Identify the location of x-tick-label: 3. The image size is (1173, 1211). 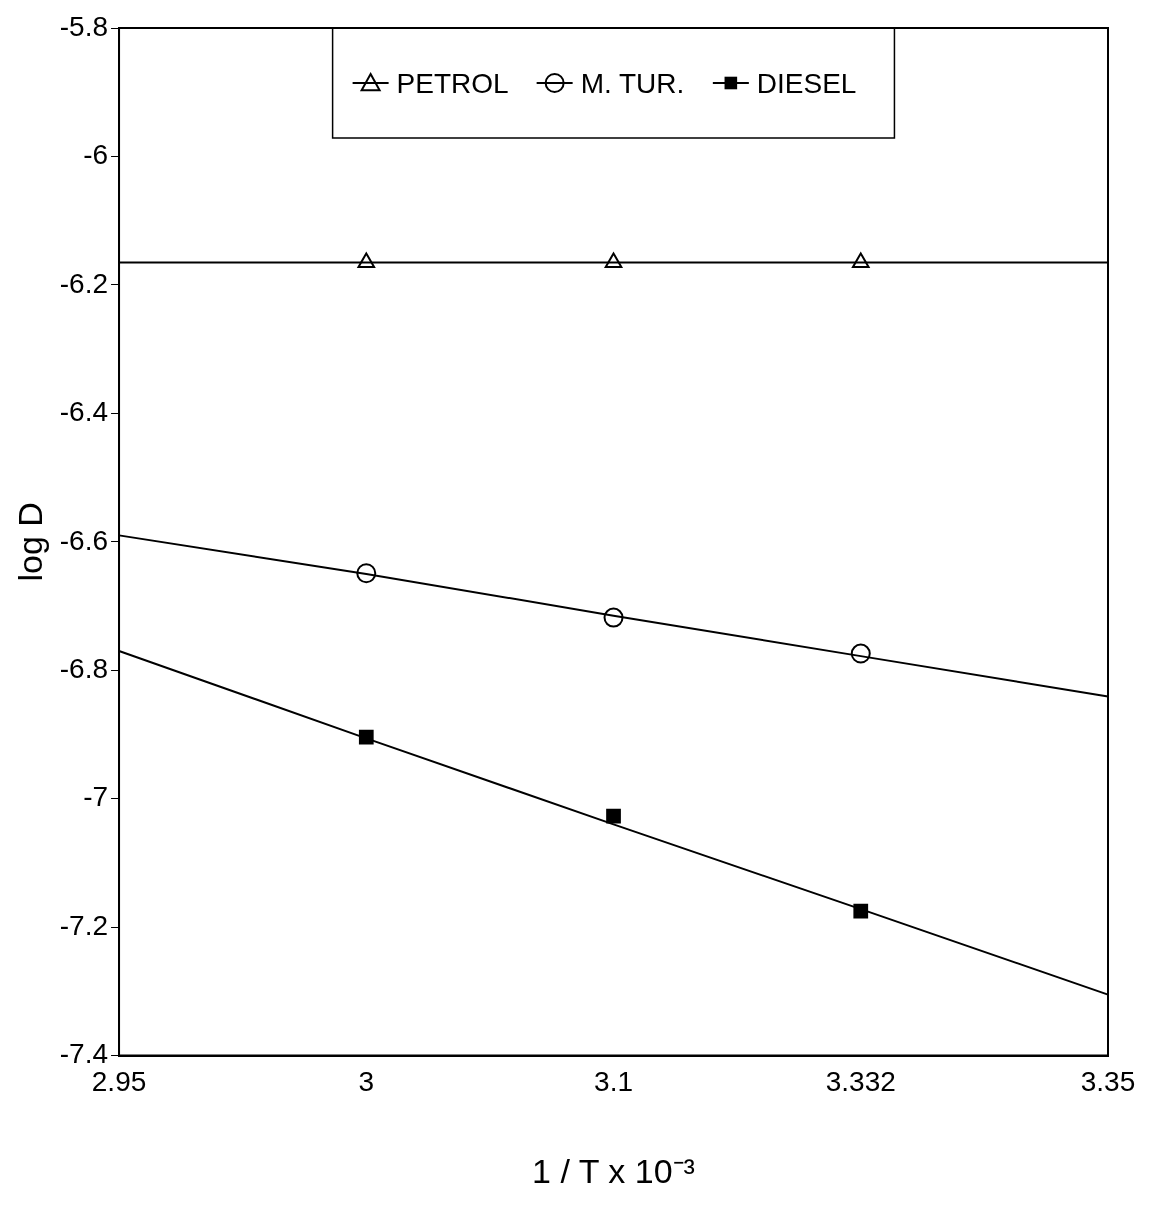
(366, 1082).